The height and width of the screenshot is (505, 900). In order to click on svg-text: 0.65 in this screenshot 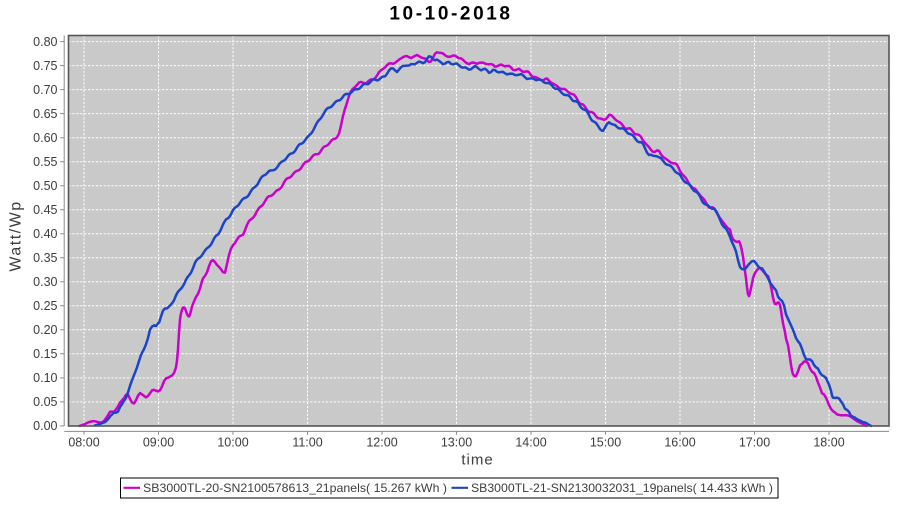, I will do `click(45, 114)`.